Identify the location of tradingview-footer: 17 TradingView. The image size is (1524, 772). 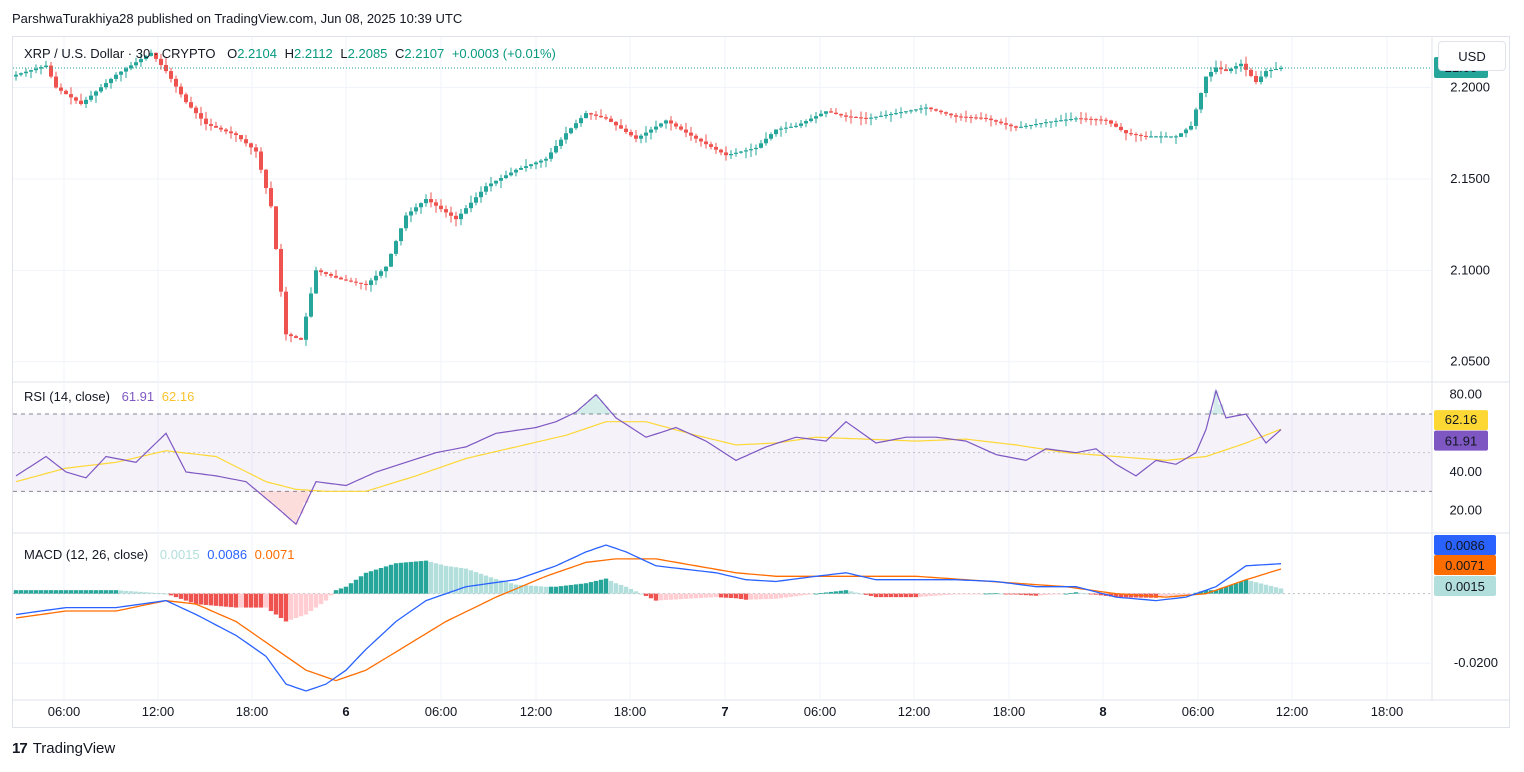
(63, 748).